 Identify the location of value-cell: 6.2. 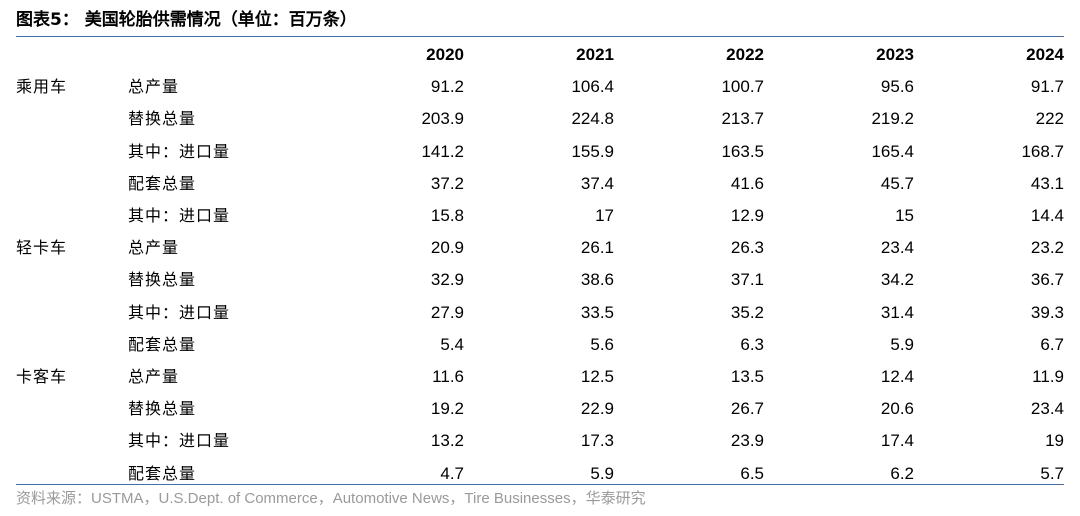
(902, 473).